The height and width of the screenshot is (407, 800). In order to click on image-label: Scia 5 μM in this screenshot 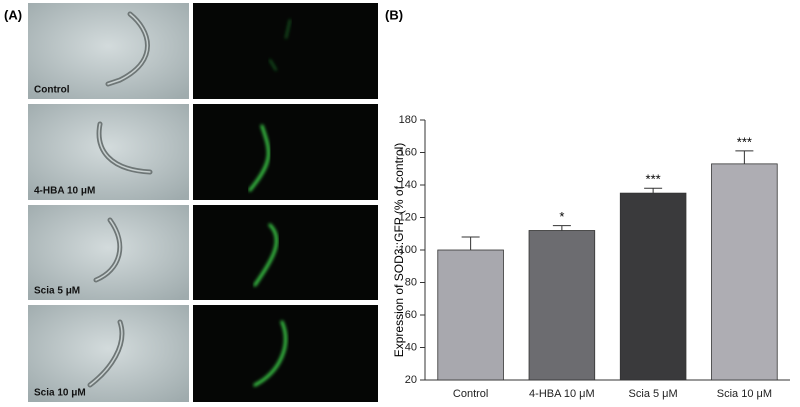, I will do `click(57, 291)`.